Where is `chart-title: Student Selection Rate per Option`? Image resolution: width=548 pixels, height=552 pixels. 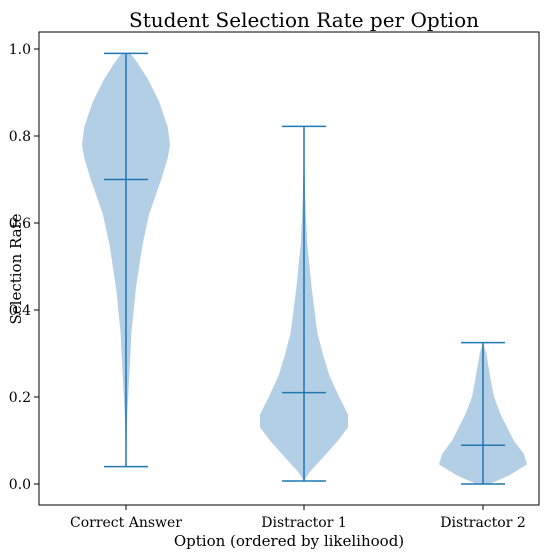 chart-title: Student Selection Rate per Option is located at coordinates (304, 20).